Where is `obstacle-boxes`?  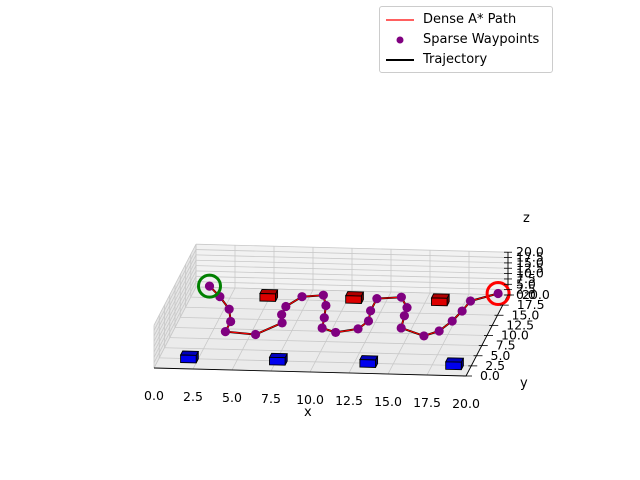
obstacle-boxes is located at coordinates (322, 329).